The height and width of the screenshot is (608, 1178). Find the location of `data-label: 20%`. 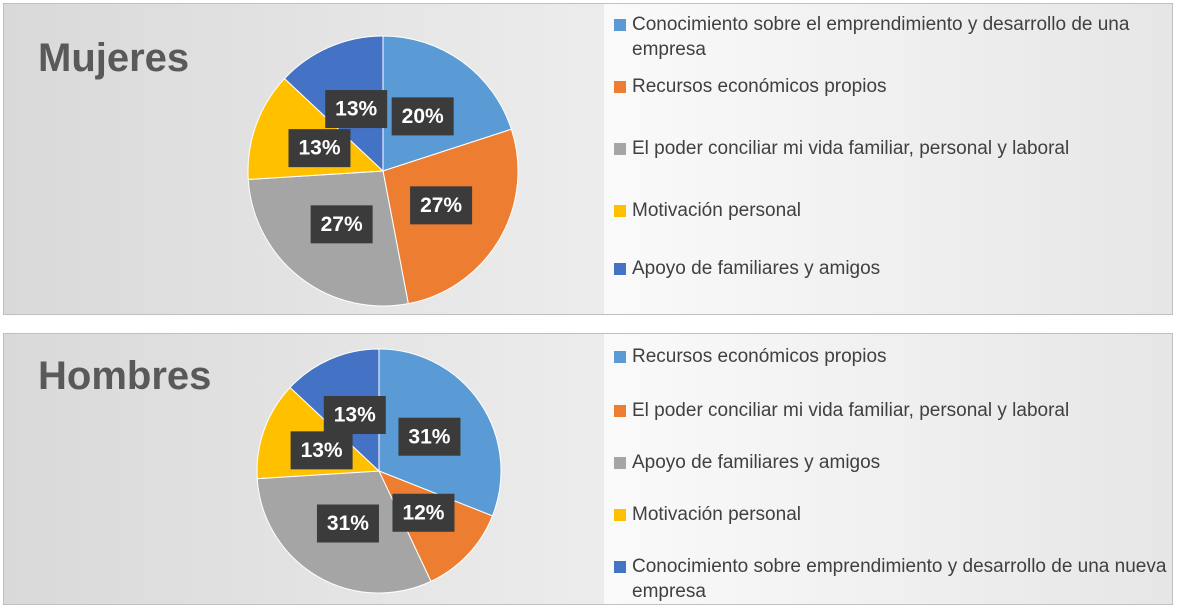

data-label: 20% is located at coordinates (423, 116).